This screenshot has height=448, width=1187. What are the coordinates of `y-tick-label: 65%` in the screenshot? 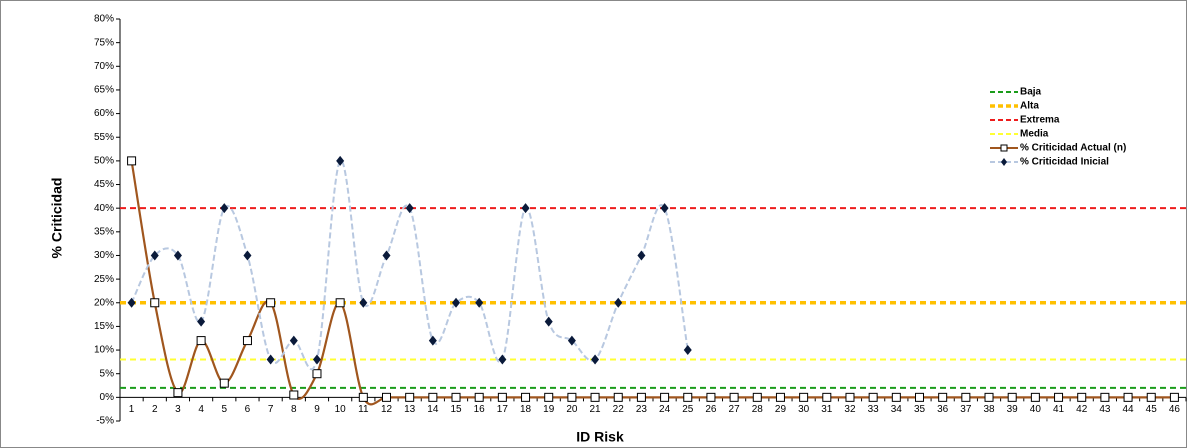 It's located at (104, 90).